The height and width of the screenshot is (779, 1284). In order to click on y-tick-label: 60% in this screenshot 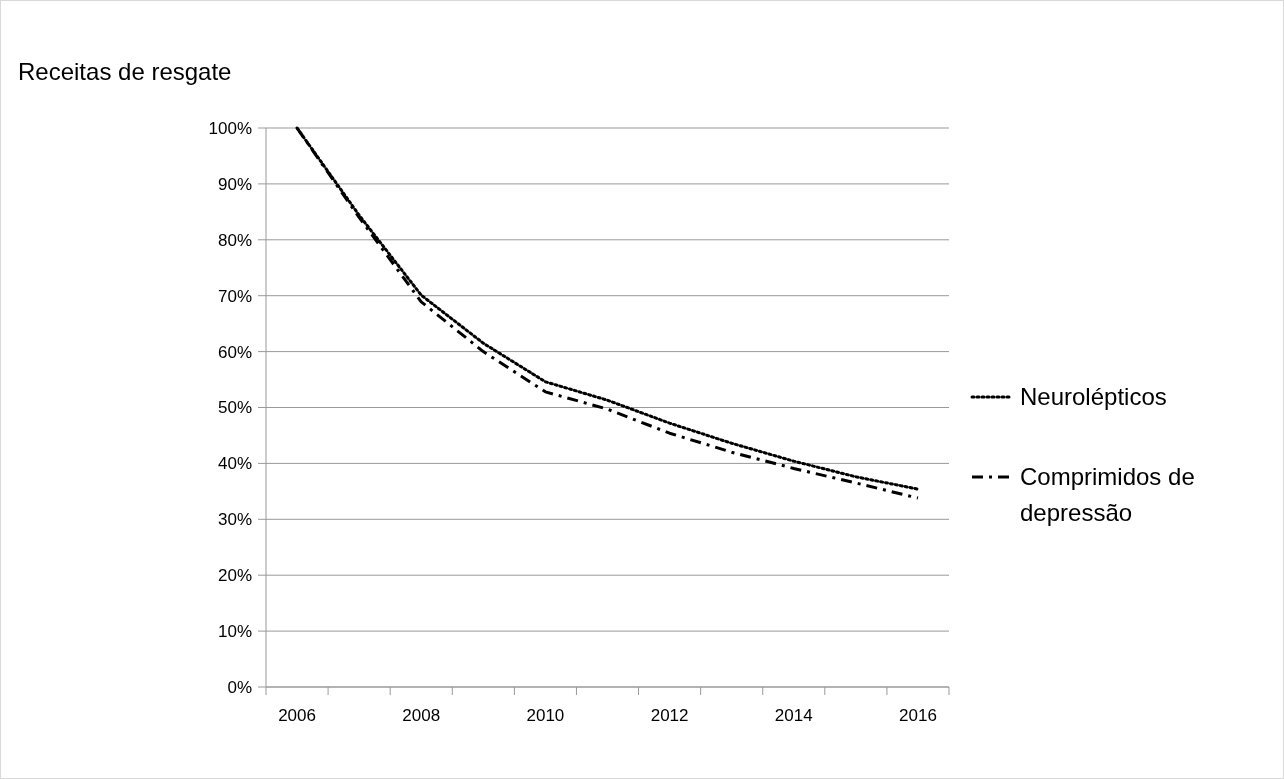, I will do `click(234, 352)`.